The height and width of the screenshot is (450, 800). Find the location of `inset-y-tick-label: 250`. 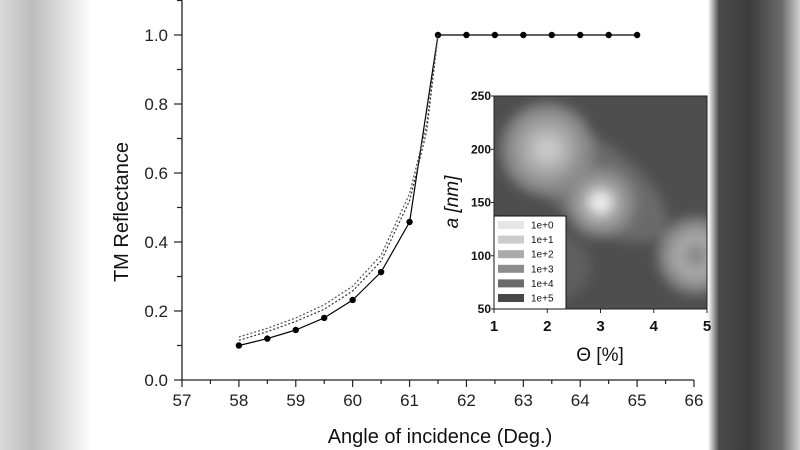

inset-y-tick-label: 250 is located at coordinates (481, 96).